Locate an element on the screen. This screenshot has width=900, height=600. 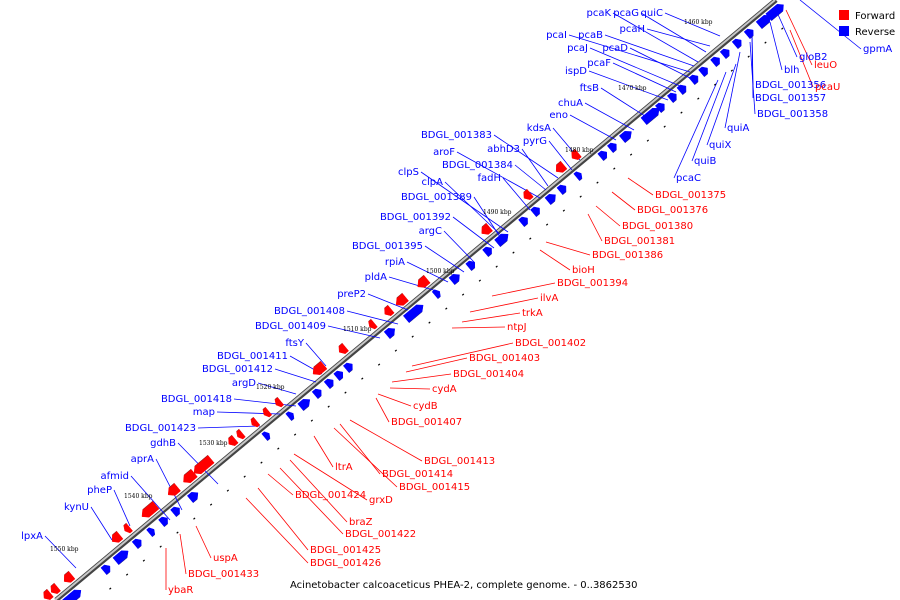
reverse-labels-25: argC is located at coordinates (430, 231).